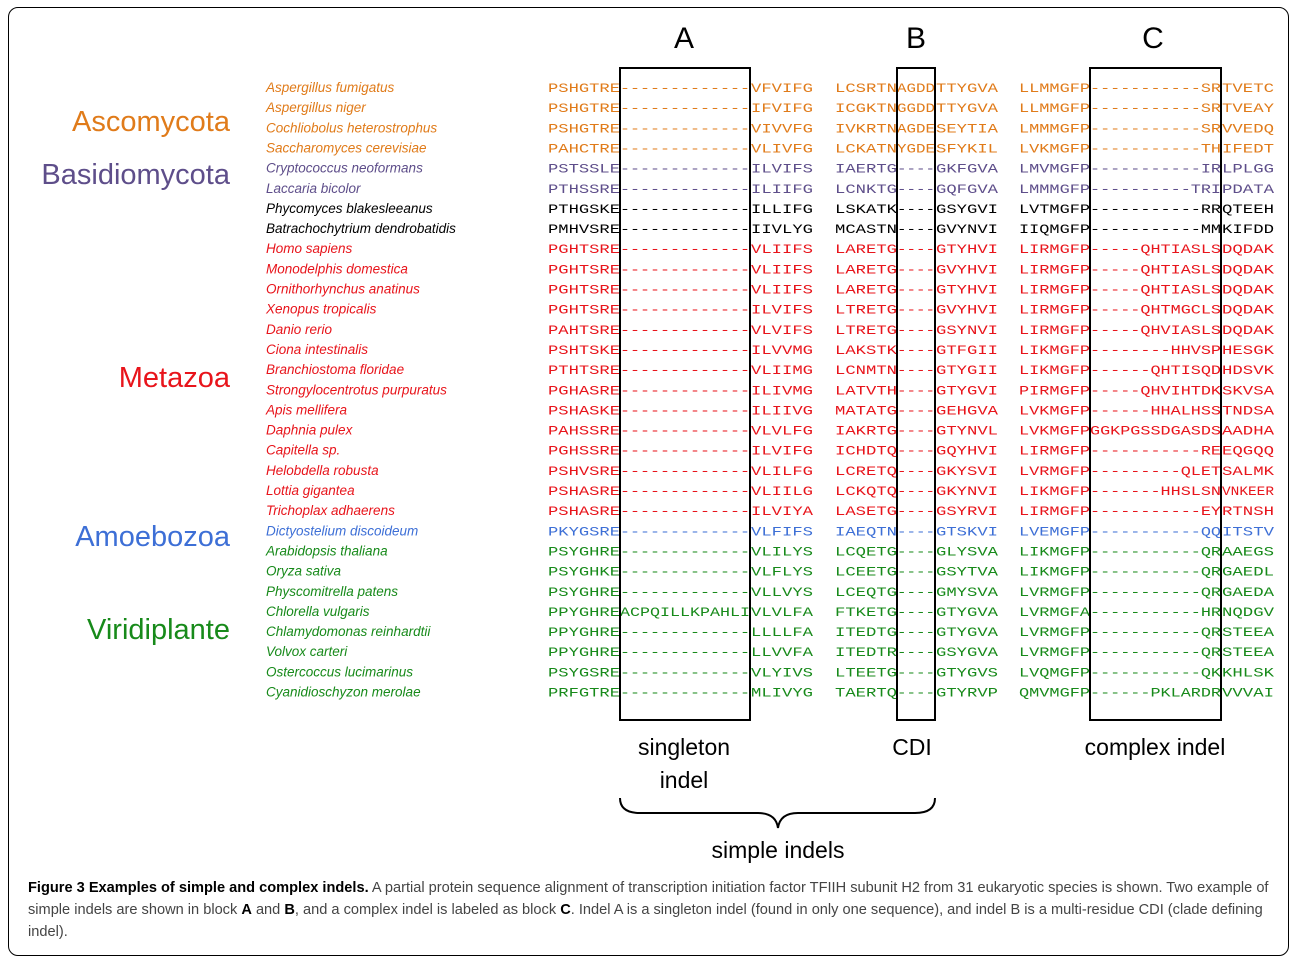  I want to click on species-name: Helobdella robusta, so click(322, 470).